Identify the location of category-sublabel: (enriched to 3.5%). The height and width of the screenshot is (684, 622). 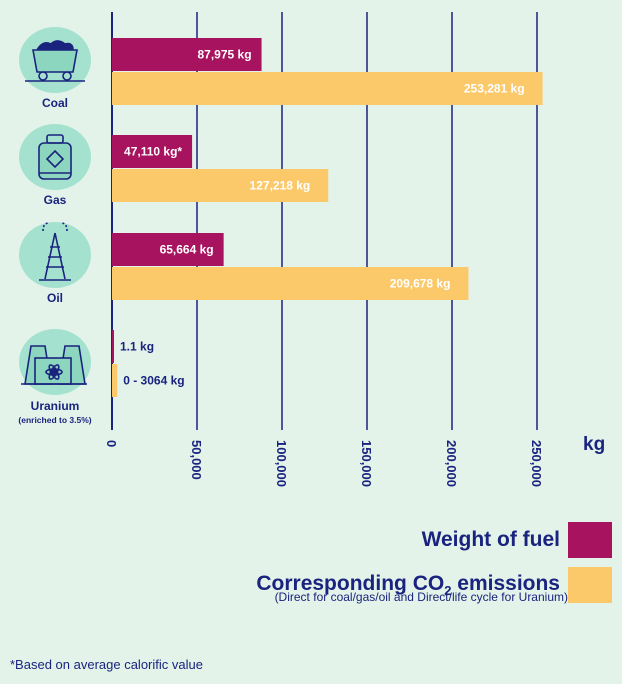
(54, 420).